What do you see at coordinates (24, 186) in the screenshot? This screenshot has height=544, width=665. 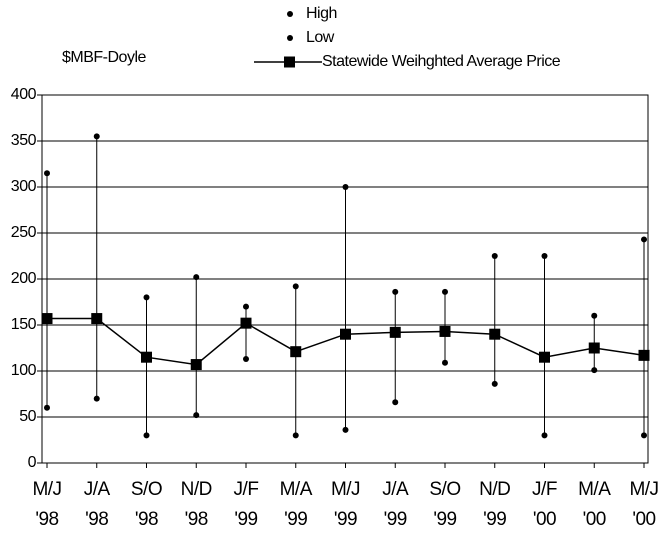 I see `y-tick-label: 300` at bounding box center [24, 186].